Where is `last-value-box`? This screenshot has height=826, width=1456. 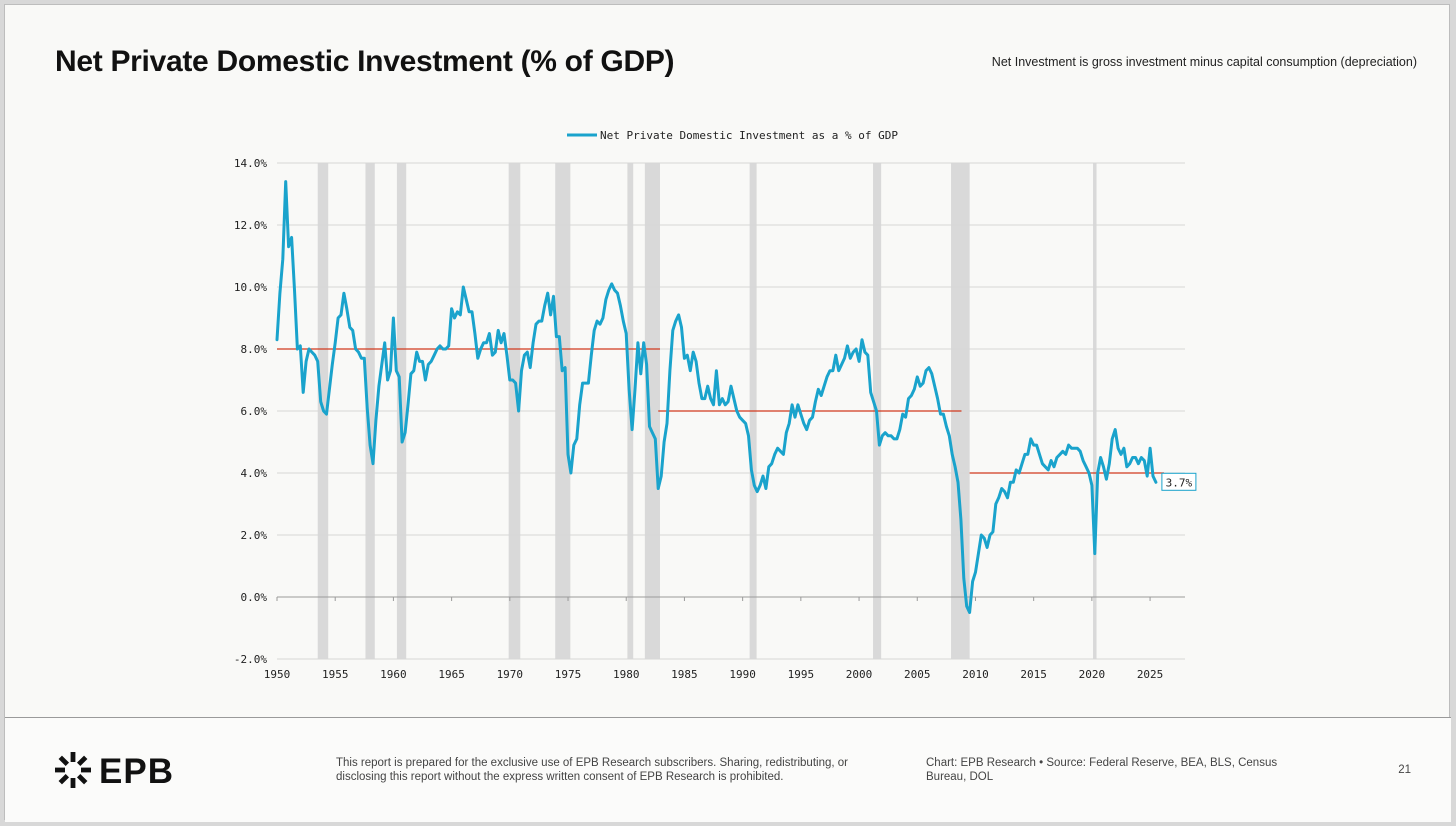 last-value-box is located at coordinates (1179, 481).